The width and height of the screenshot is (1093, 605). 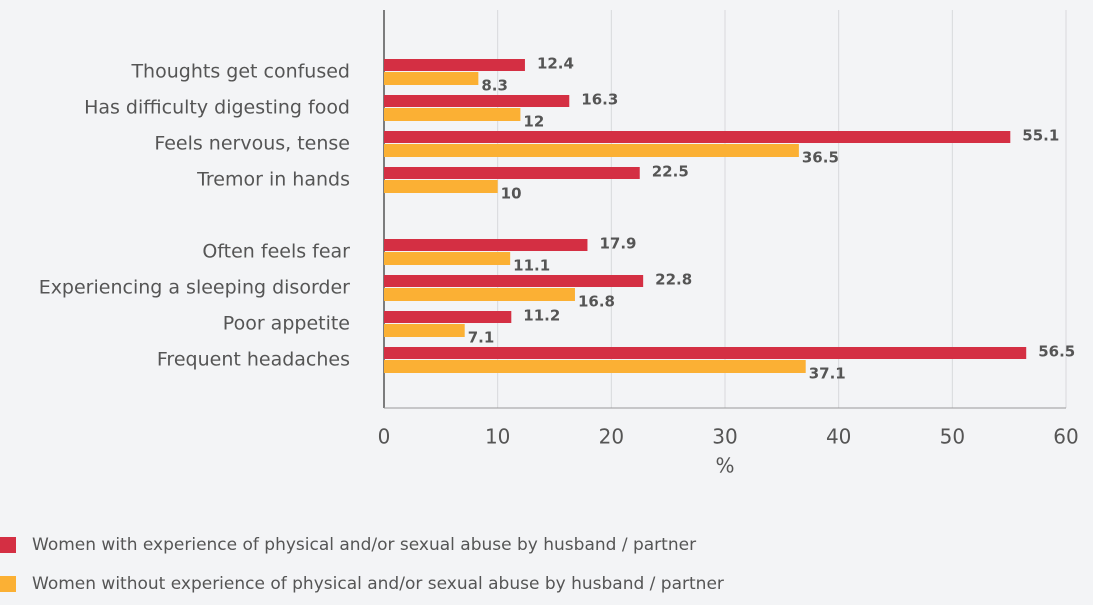 I want to click on value-label: 37.1, so click(x=827, y=374).